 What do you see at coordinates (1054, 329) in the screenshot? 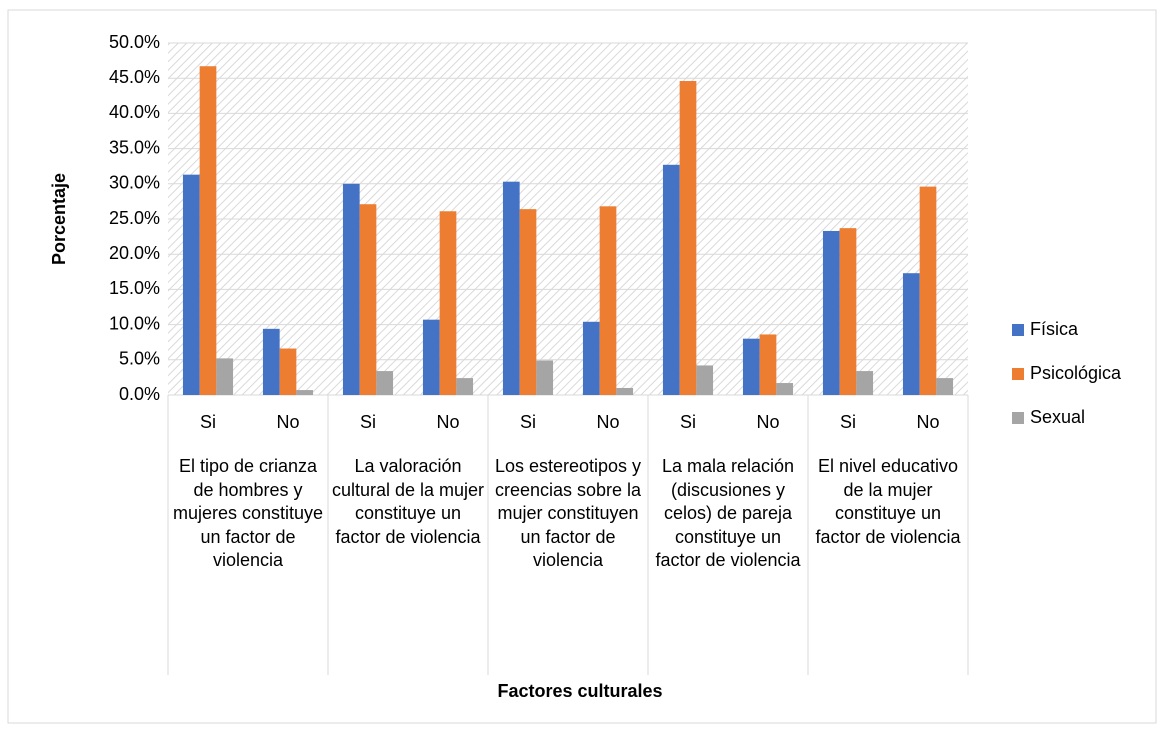
I see `legend-label: Física` at bounding box center [1054, 329].